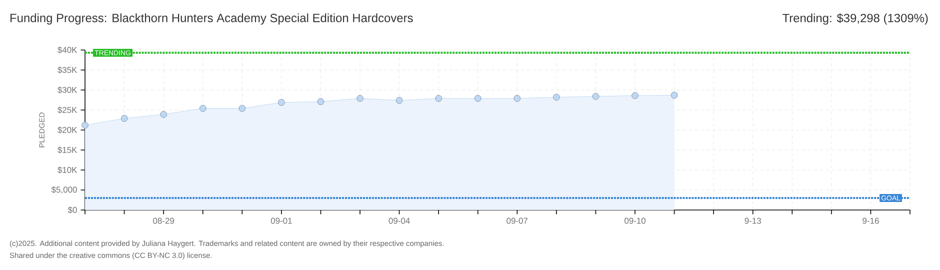  I want to click on y-tick-label: $5,000, so click(64, 190).